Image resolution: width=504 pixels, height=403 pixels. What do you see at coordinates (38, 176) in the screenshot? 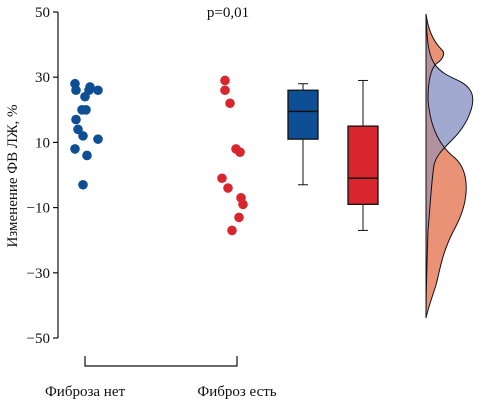
I see `y-tick-labels: 50 30 10 −10 −30 −50` at bounding box center [38, 176].